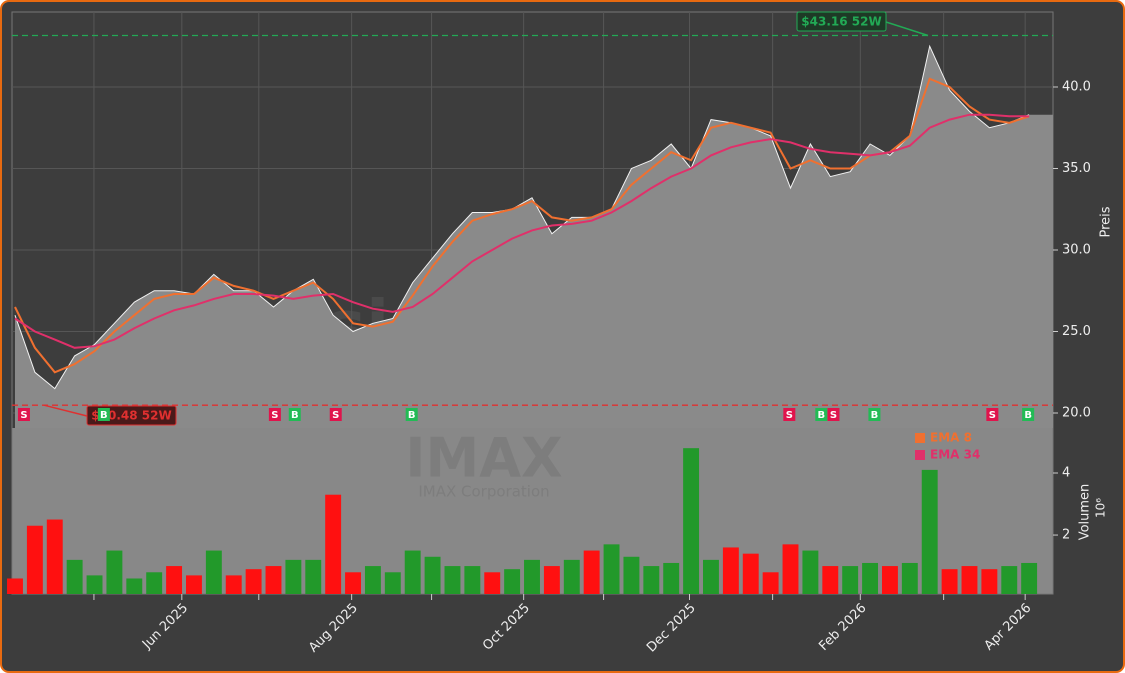 Image resolution: width=1125 pixels, height=673 pixels. What do you see at coordinates (1066, 472) in the screenshot?
I see `y-tick-label: 4` at bounding box center [1066, 472].